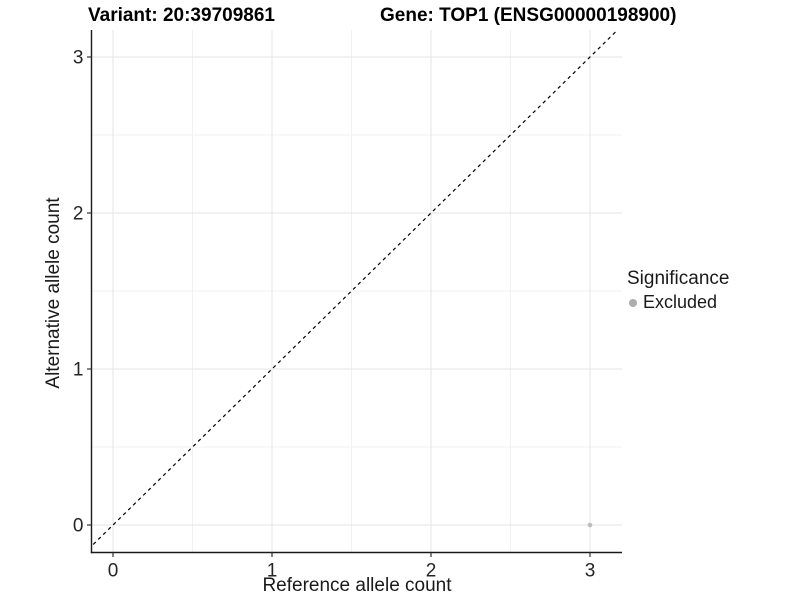 The width and height of the screenshot is (800, 600). What do you see at coordinates (633, 302) in the screenshot?
I see `legend-point-icon` at bounding box center [633, 302].